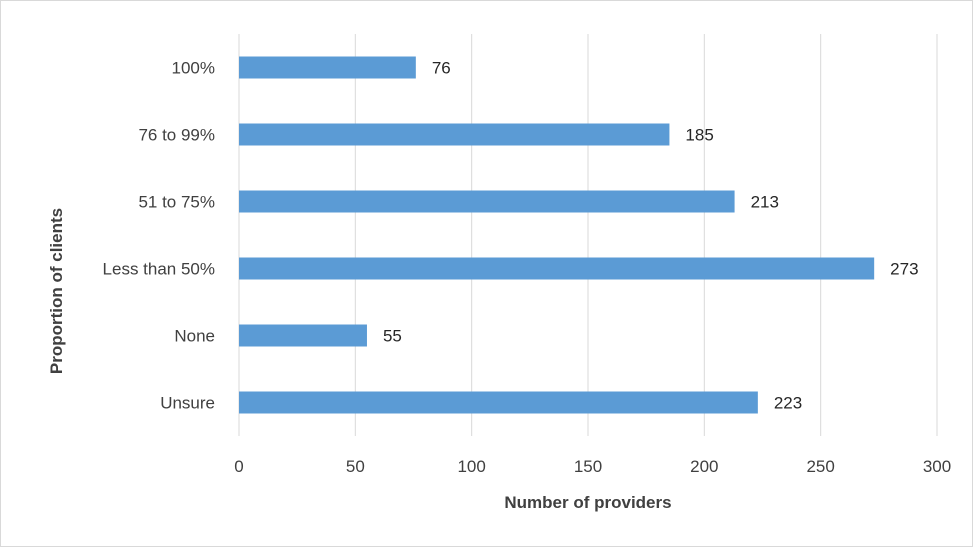 Image resolution: width=973 pixels, height=548 pixels. What do you see at coordinates (193, 68) in the screenshot?
I see `category-label: 100%` at bounding box center [193, 68].